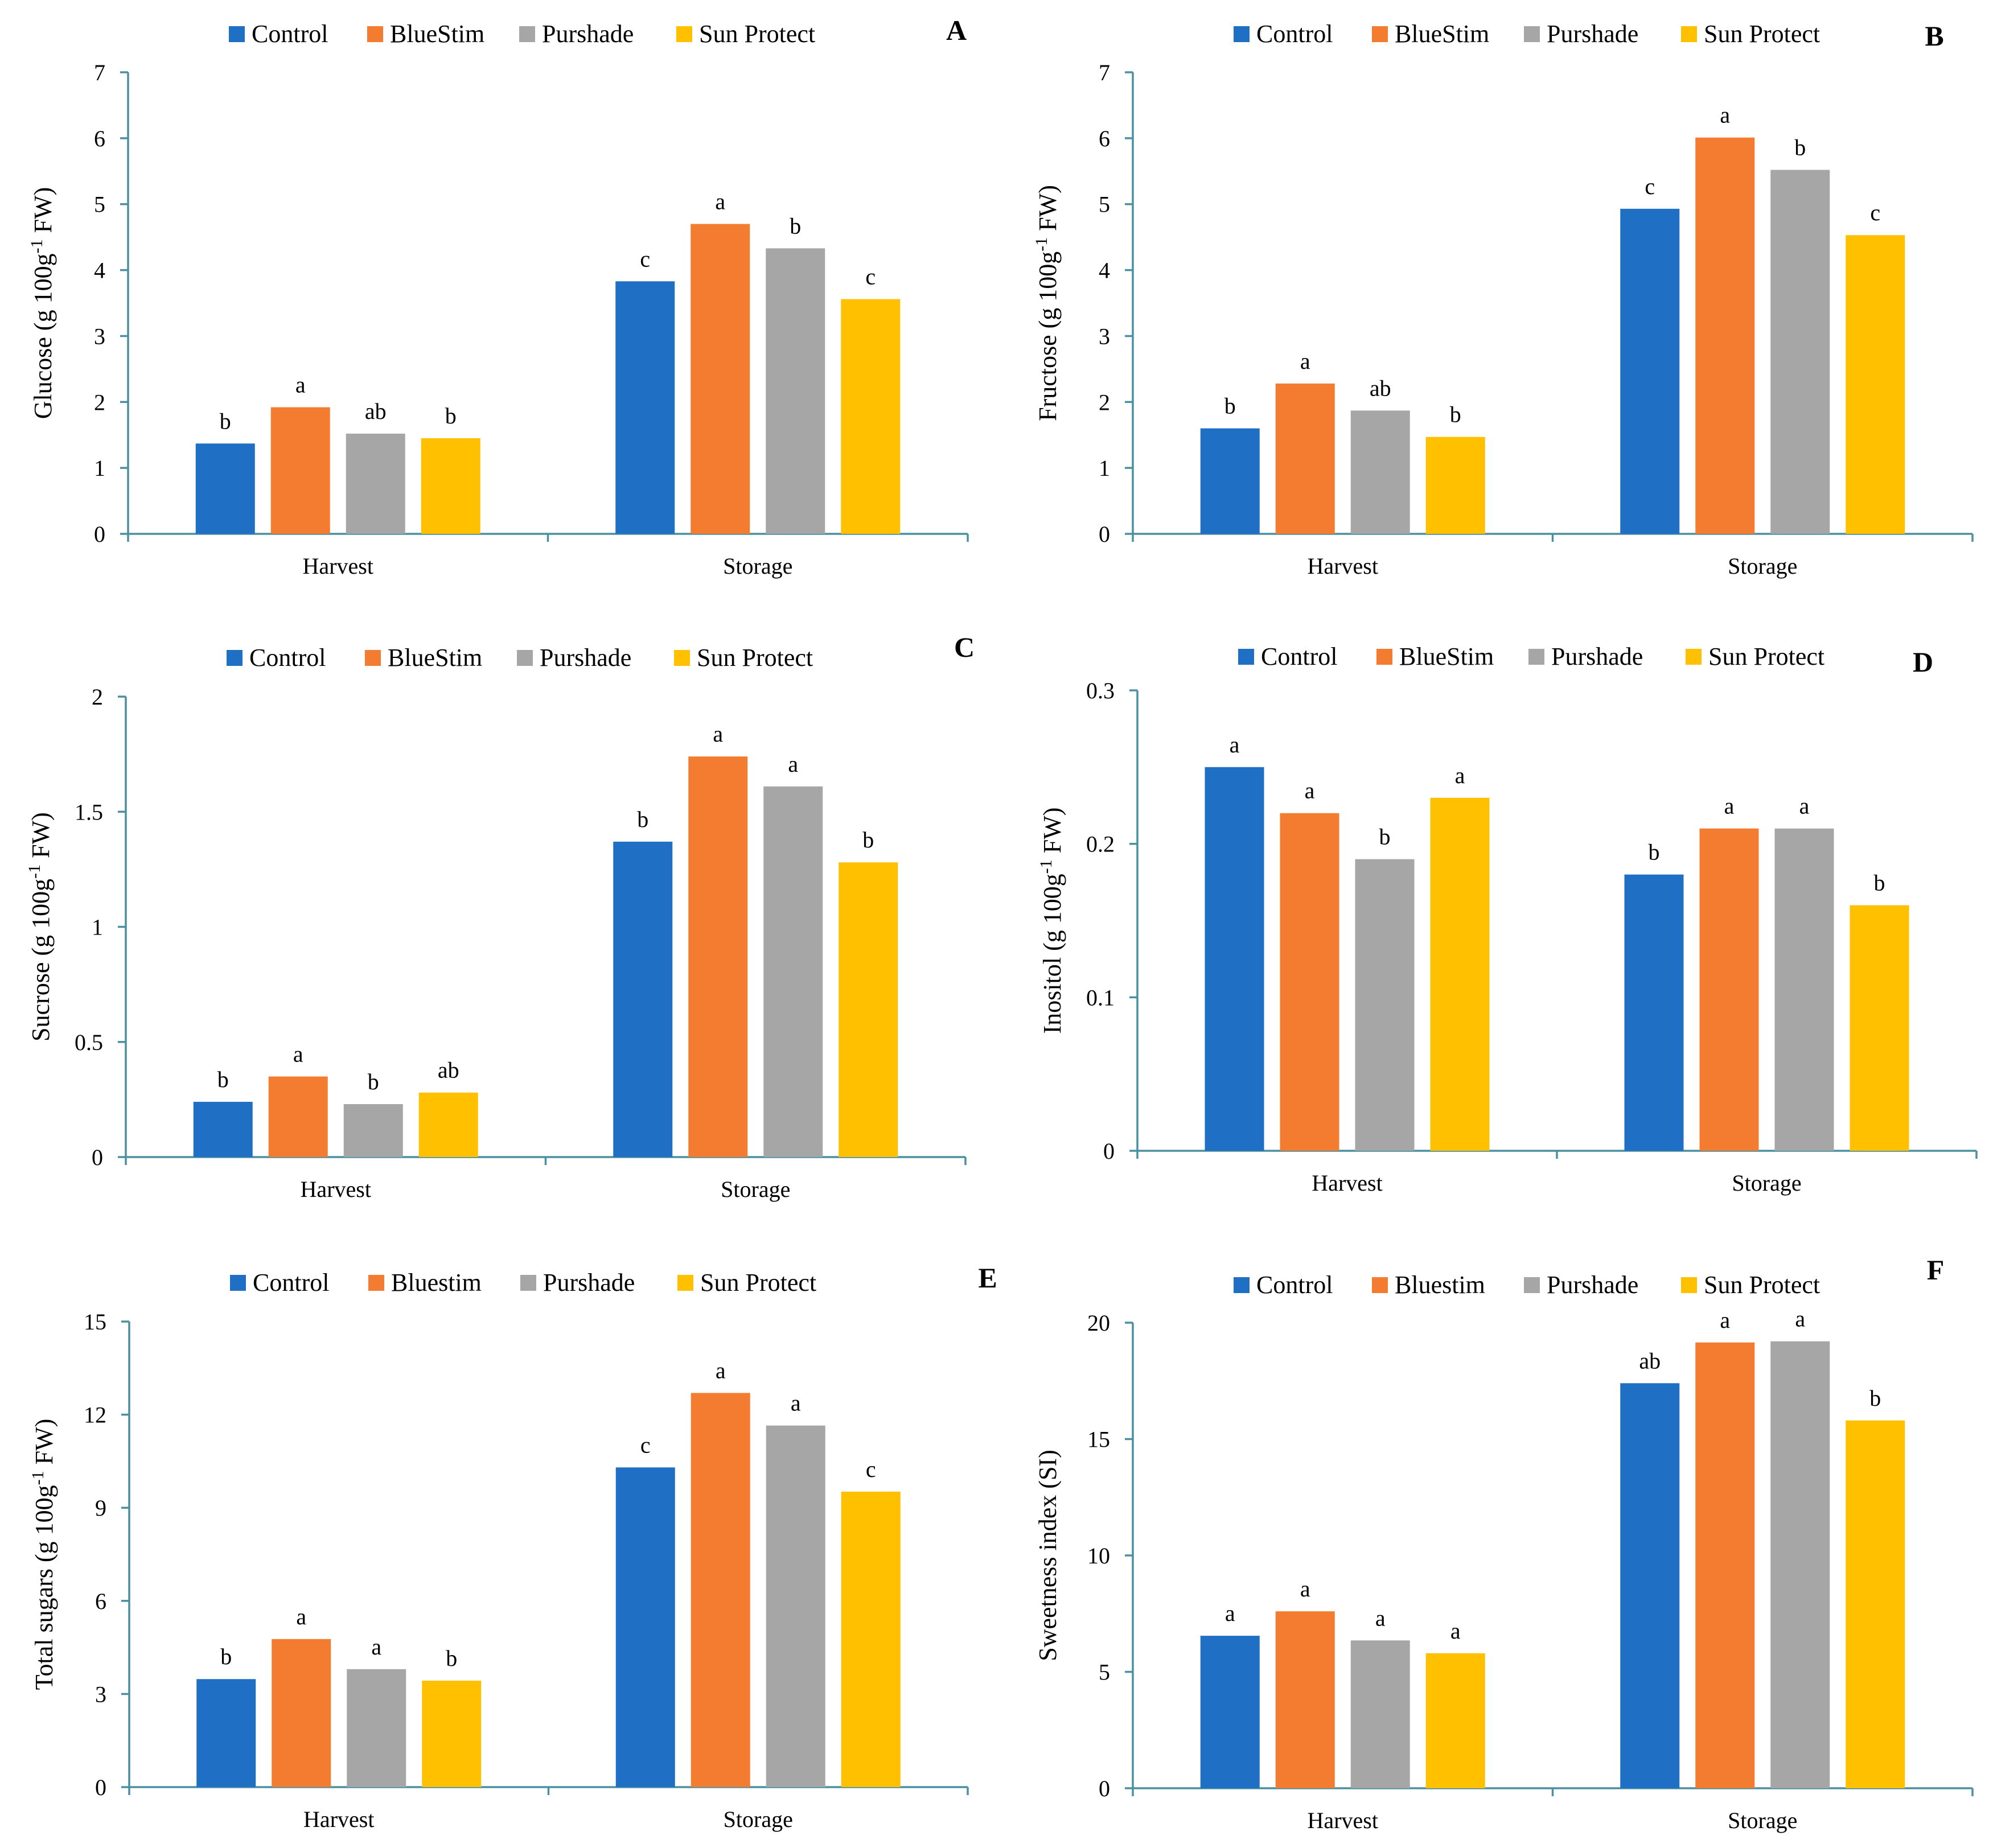 Image resolution: width=1989 pixels, height=1848 pixels. Describe the element at coordinates (757, 566) in the screenshot. I see `category-label-storage: Storage` at that location.